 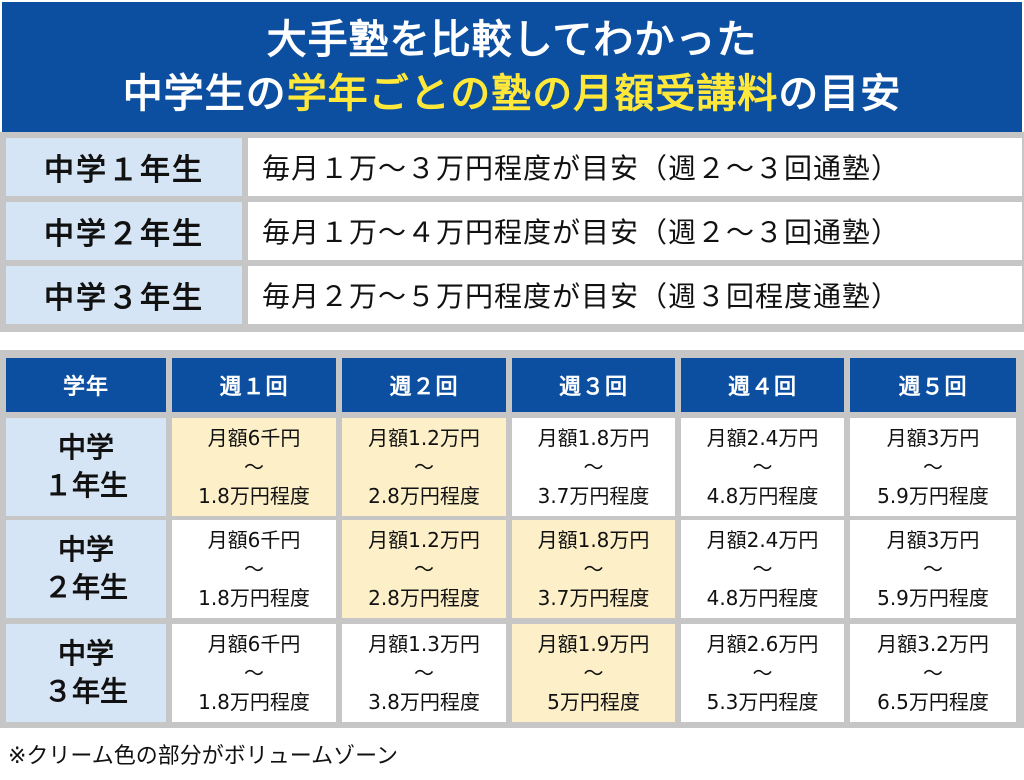 I want to click on title-prefix: 中学生の, so click(x=204, y=94).